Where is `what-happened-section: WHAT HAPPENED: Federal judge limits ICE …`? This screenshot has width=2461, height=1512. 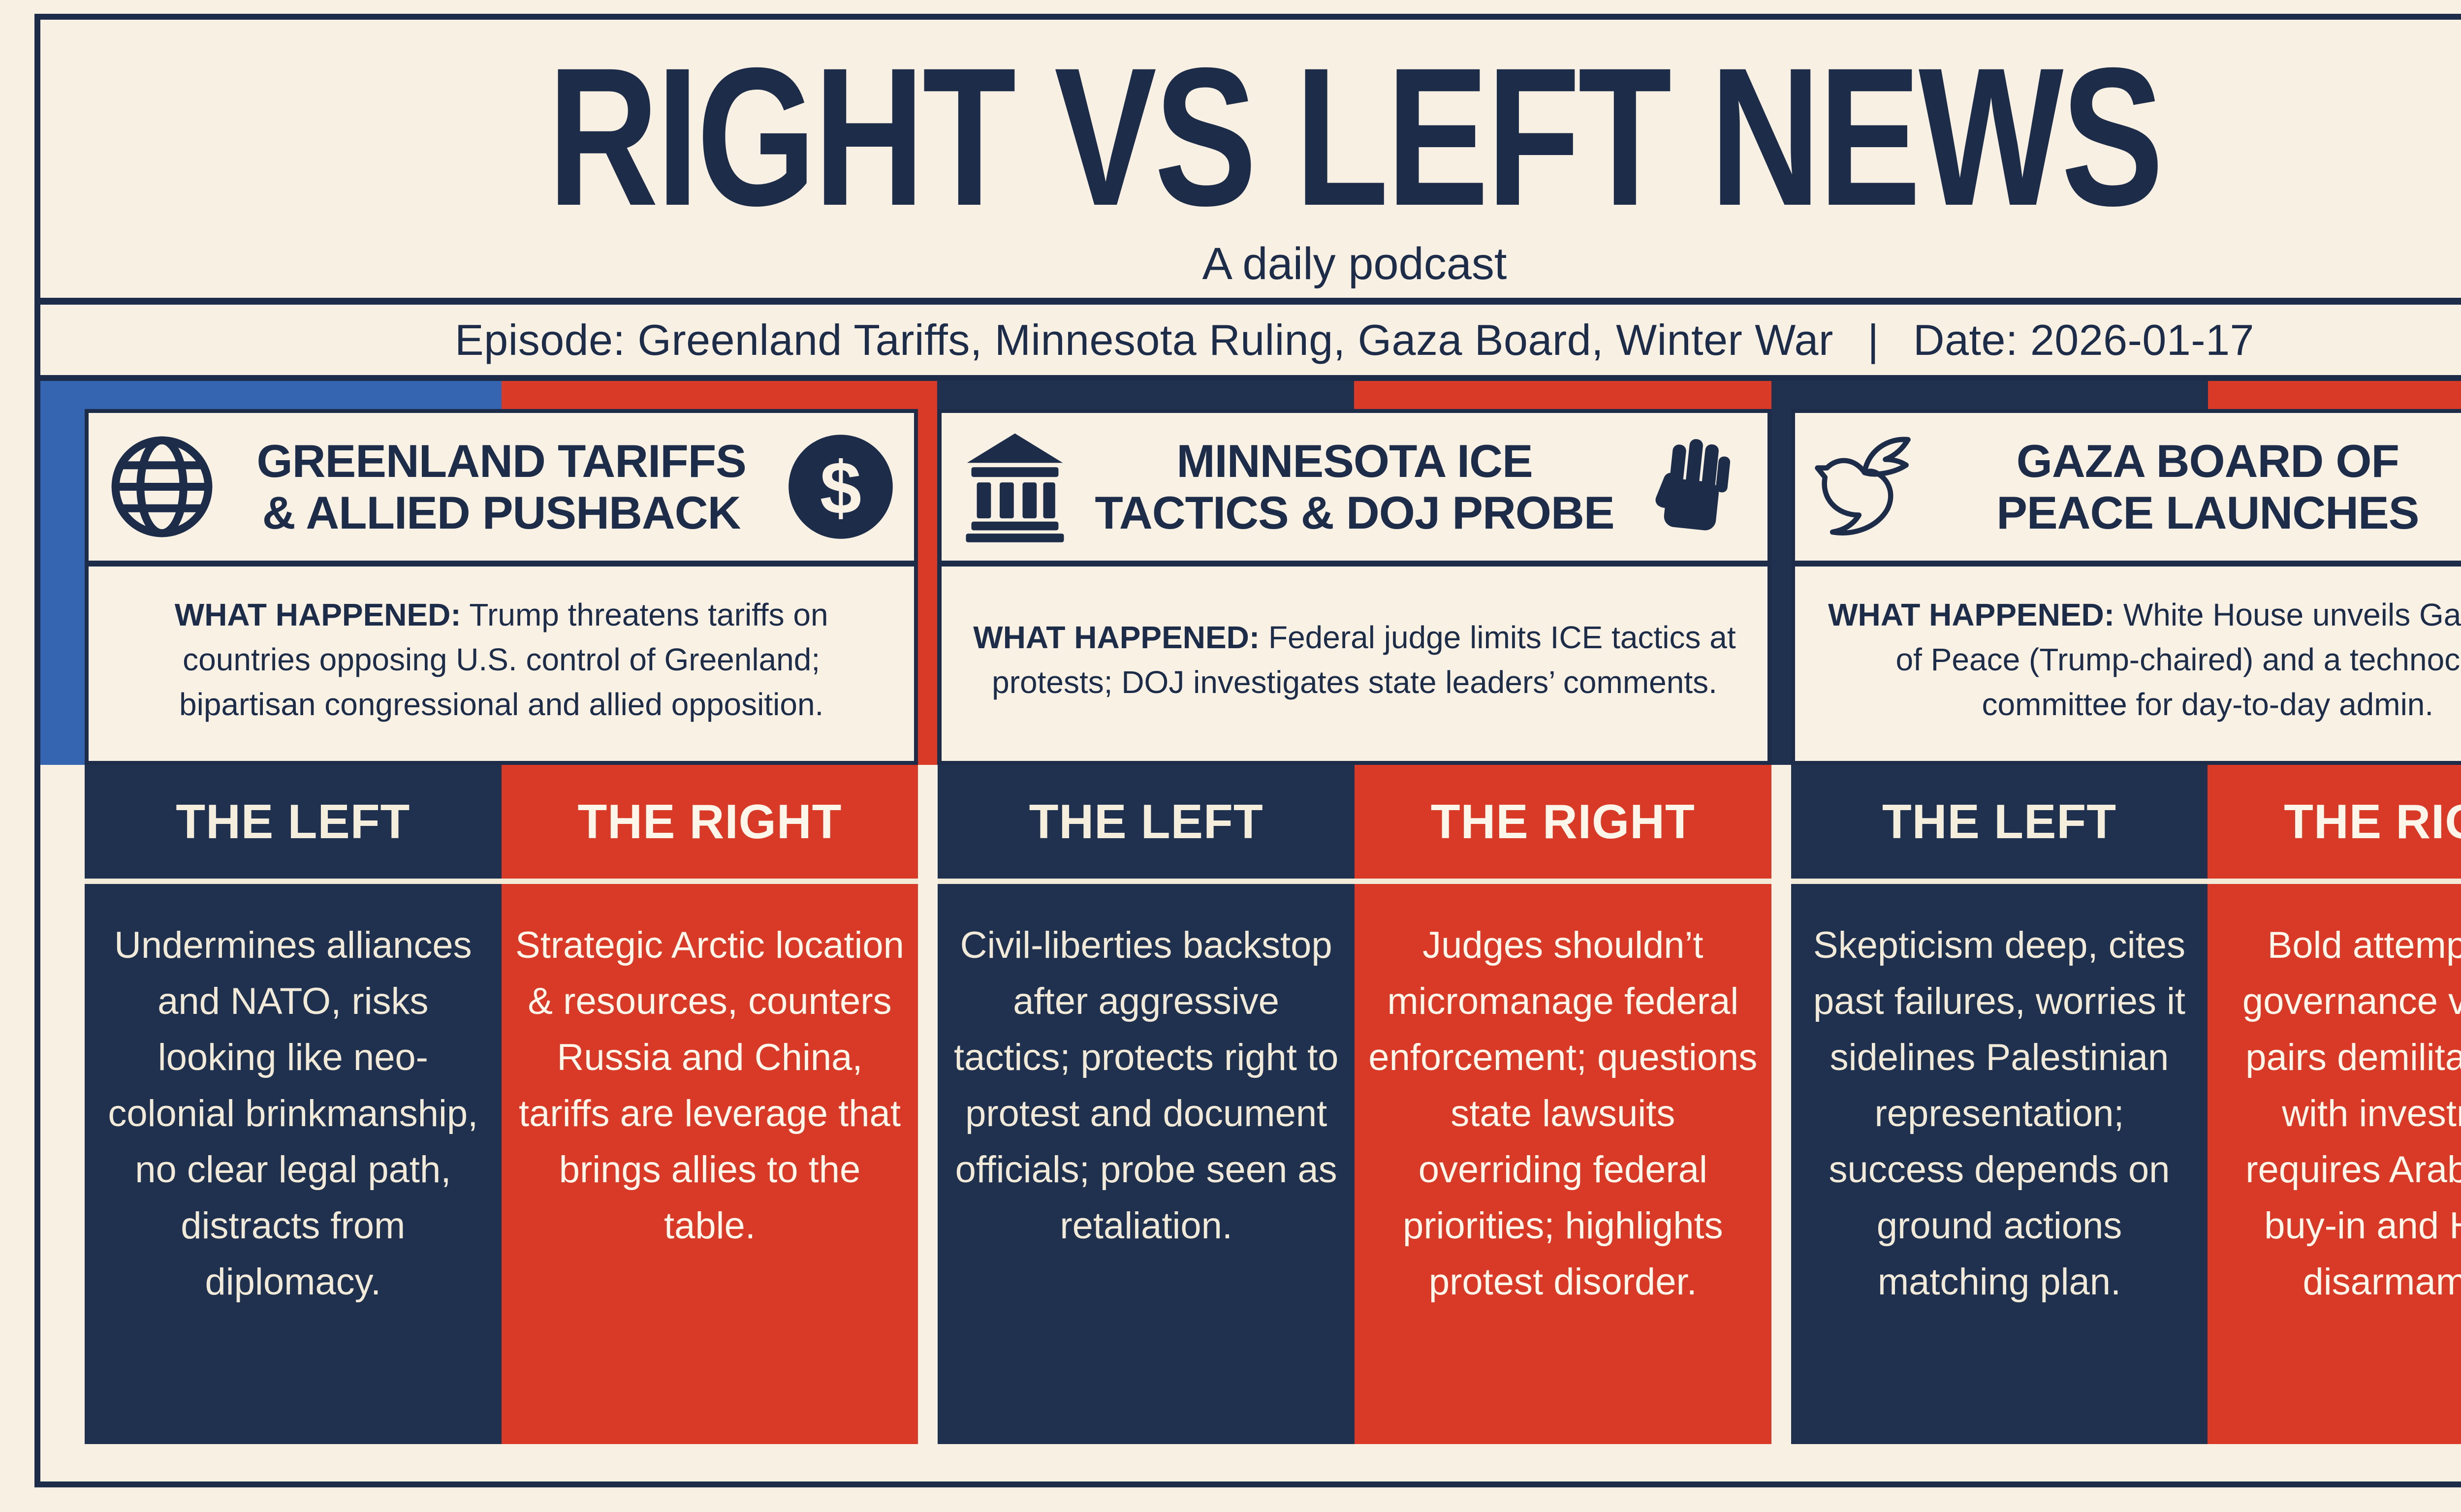 what-happened-section: WHAT HAPPENED: Federal judge limits ICE … is located at coordinates (1354, 664).